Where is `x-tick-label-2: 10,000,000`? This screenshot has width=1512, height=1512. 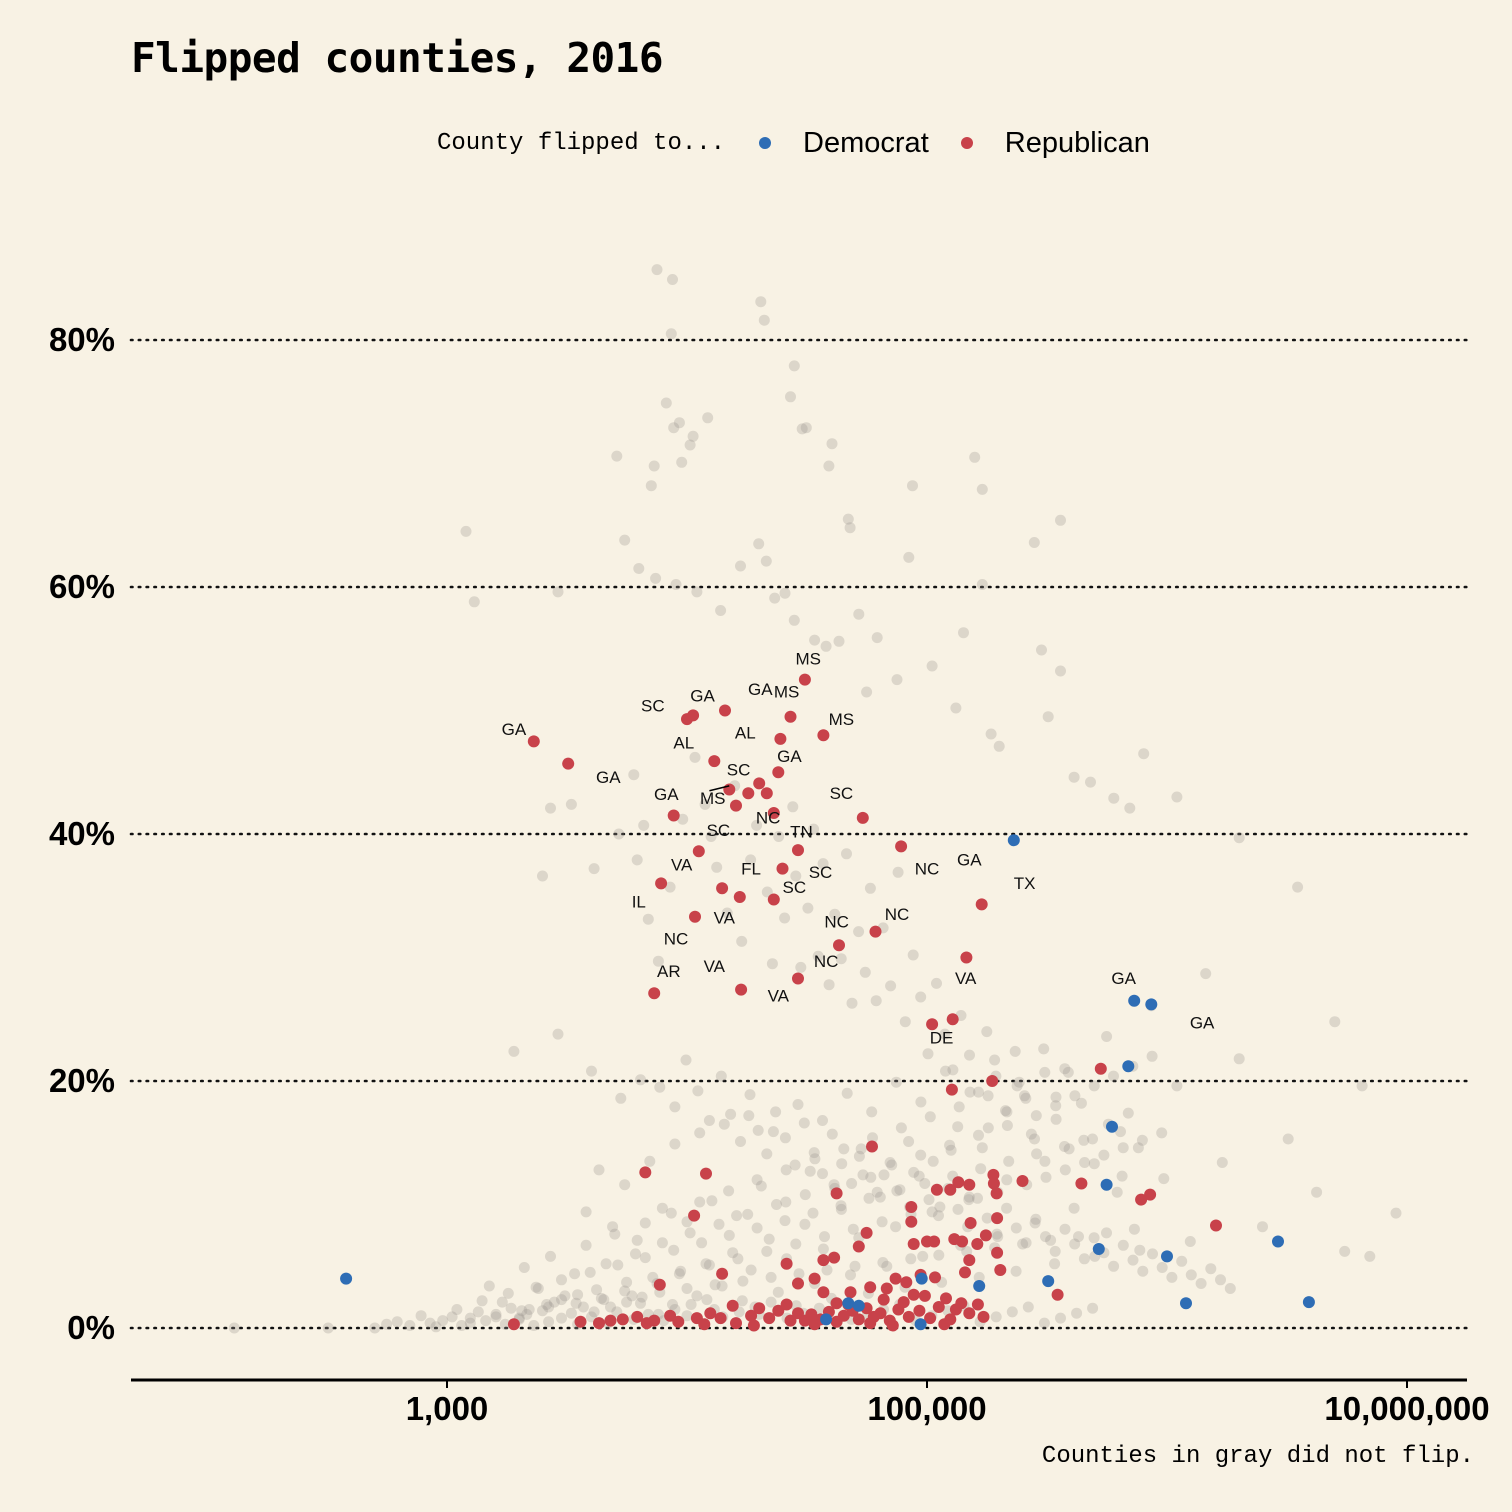
x-tick-label-2: 10,000,000 is located at coordinates (1407, 1408).